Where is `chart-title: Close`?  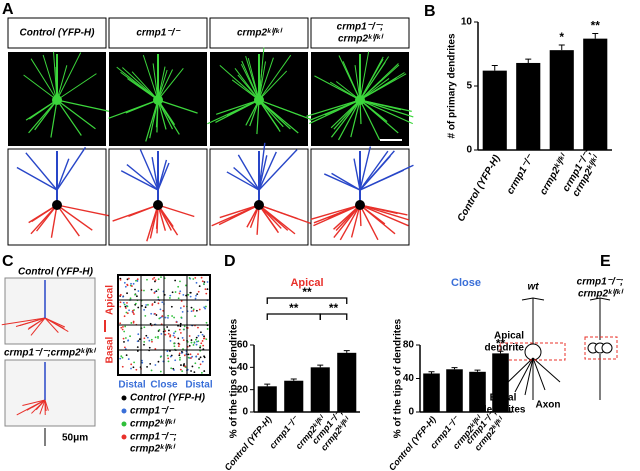 chart-title: Close is located at coordinates (466, 283).